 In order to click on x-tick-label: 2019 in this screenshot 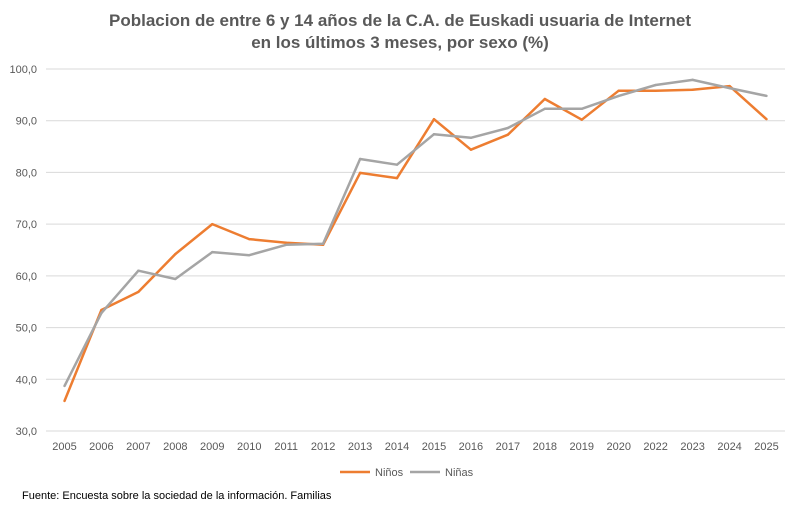, I will do `click(582, 447)`.